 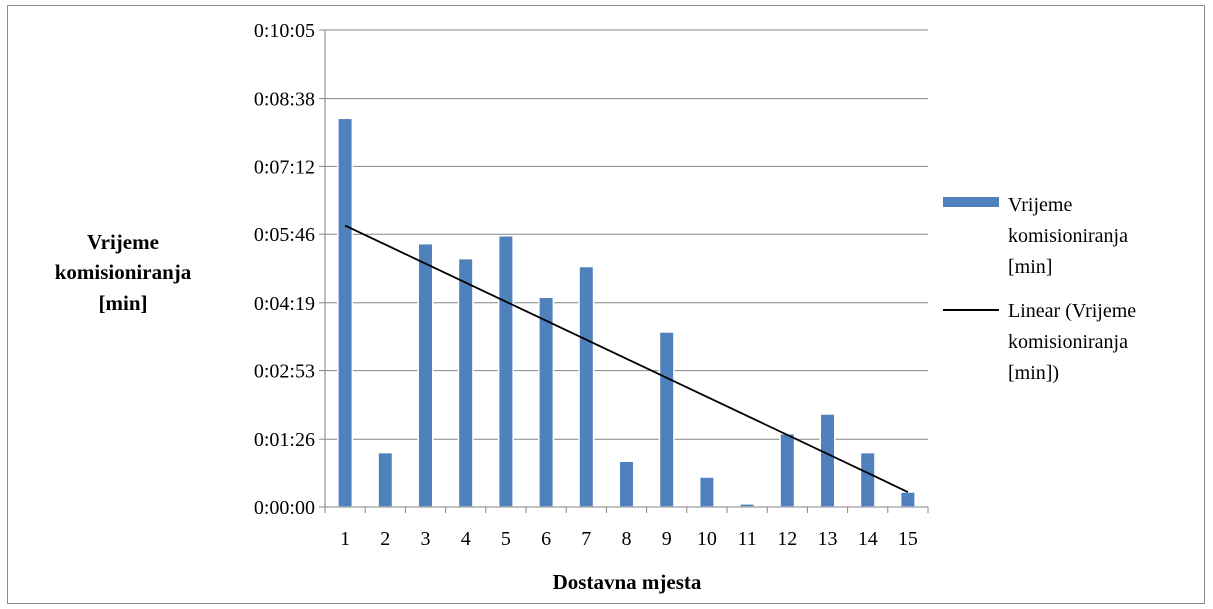 What do you see at coordinates (546, 539) in the screenshot?
I see `x-tick-label: 6` at bounding box center [546, 539].